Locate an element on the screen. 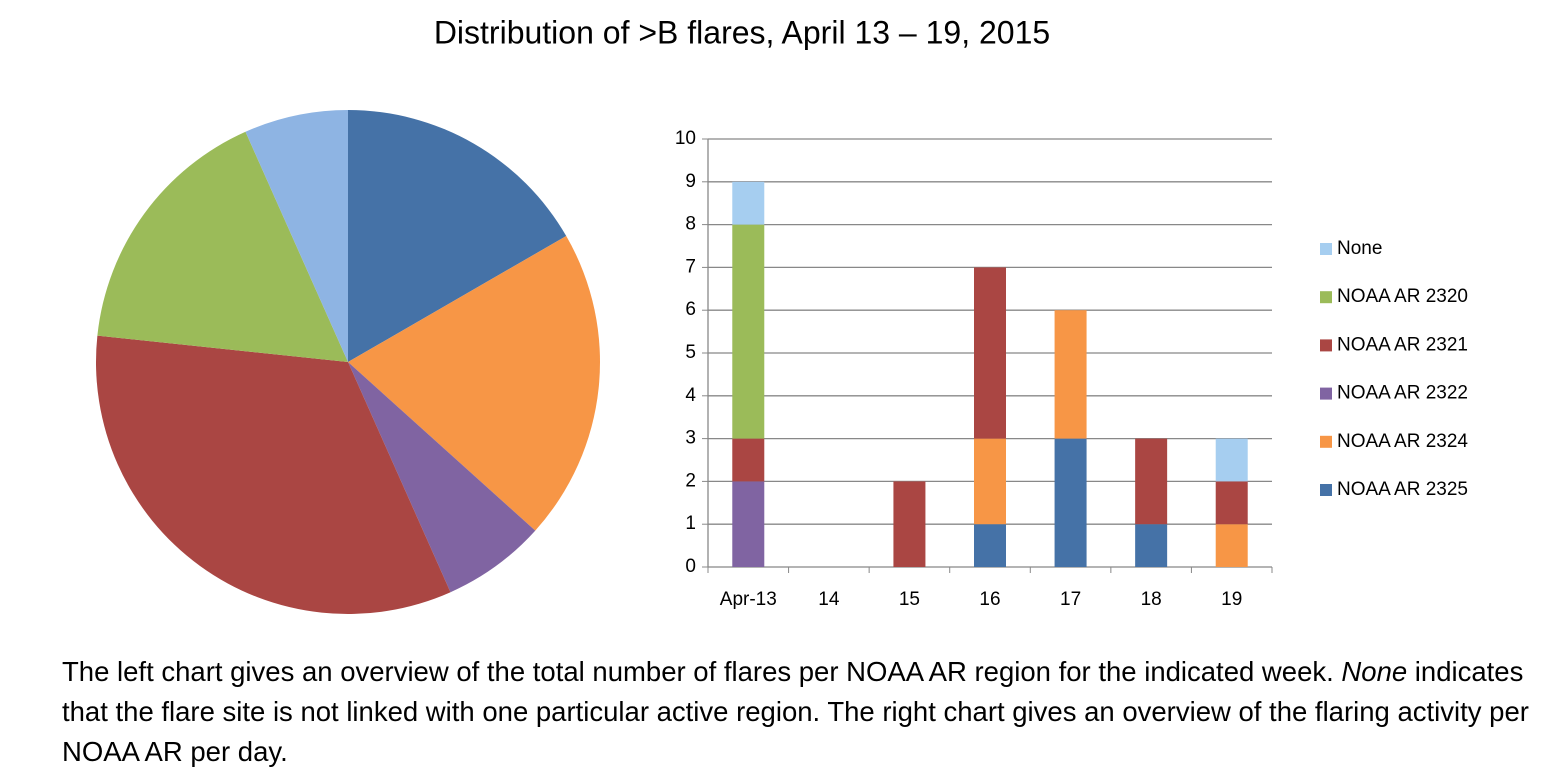 This screenshot has height=780, width=1546. y-tick-label: 4 is located at coordinates (690, 395).